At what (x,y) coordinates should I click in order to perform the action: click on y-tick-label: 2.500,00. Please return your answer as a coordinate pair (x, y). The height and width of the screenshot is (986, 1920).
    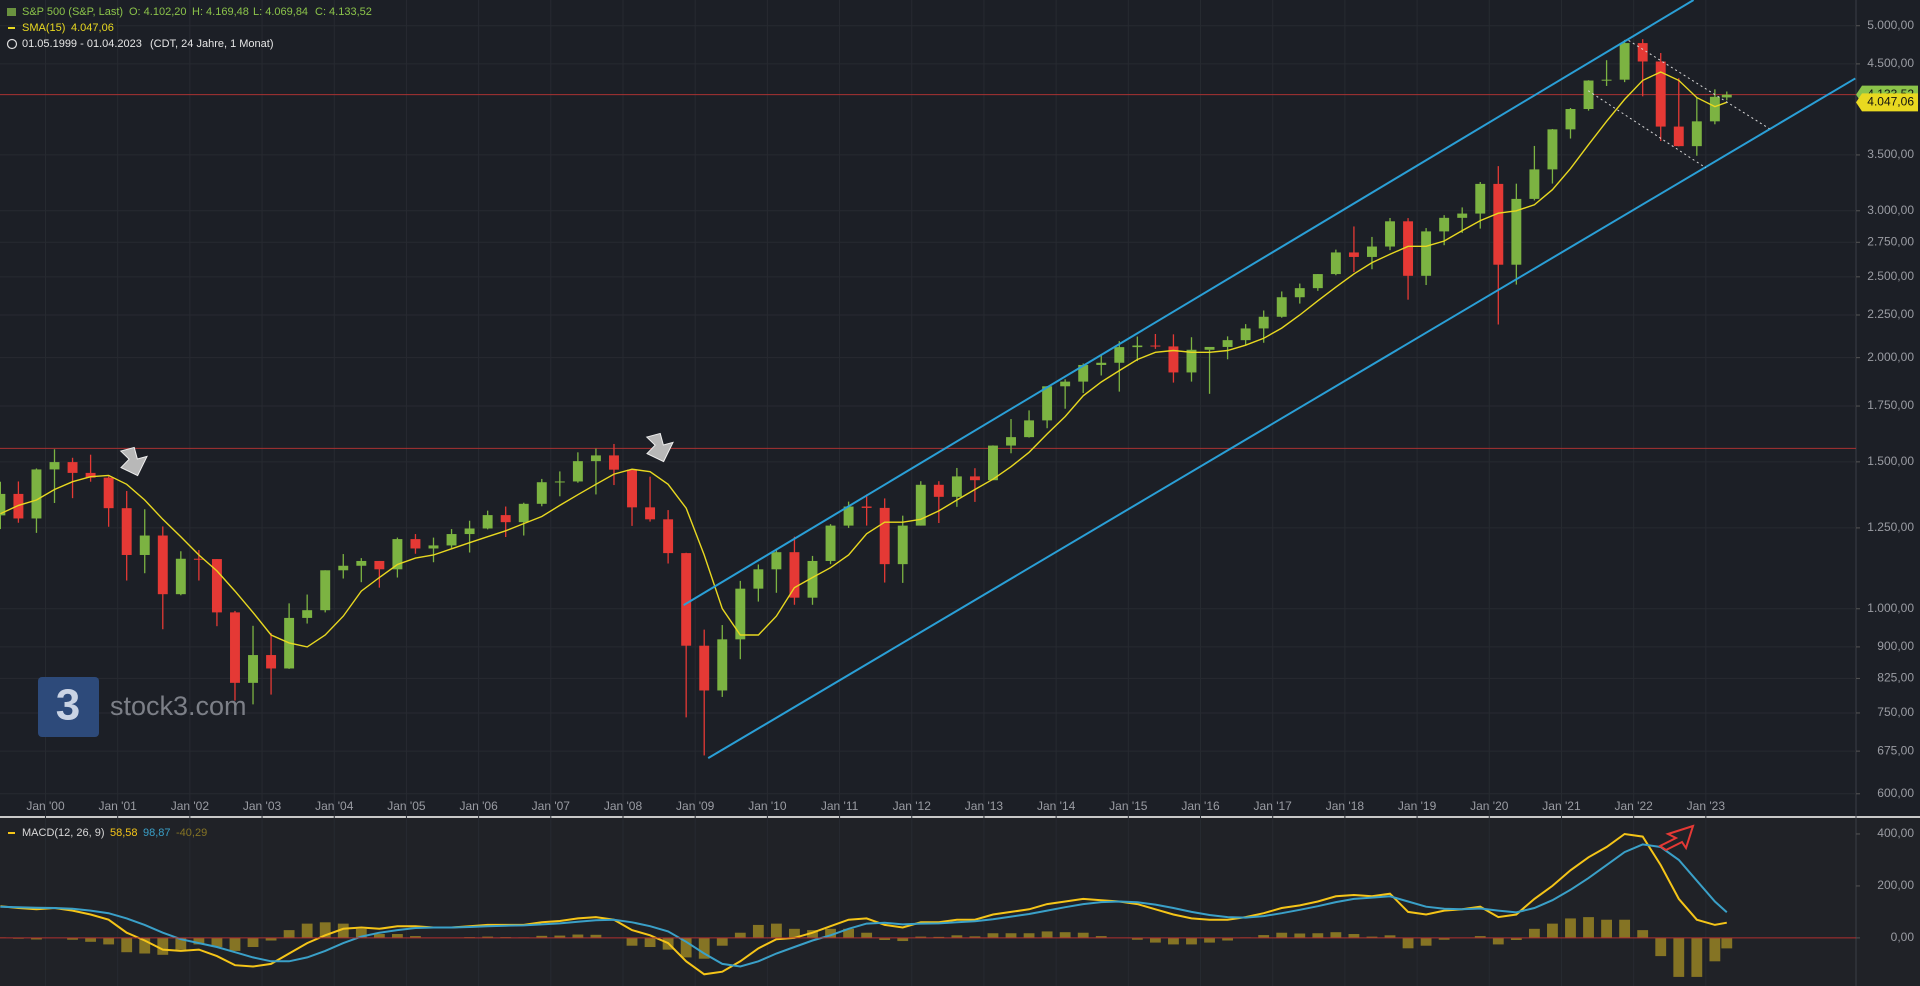
    Looking at the image, I should click on (1890, 276).